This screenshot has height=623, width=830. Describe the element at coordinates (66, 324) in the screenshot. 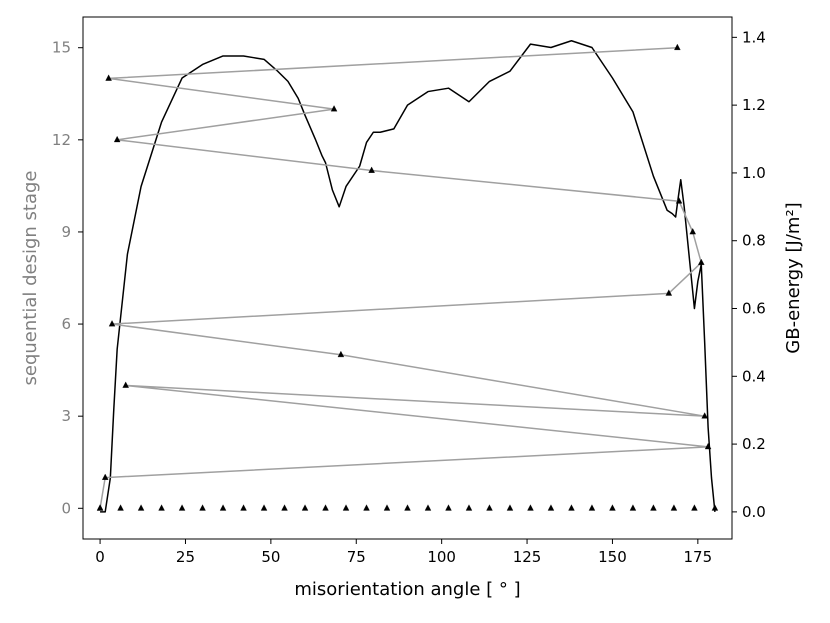

I see `y-left-tick-label: 6` at that location.